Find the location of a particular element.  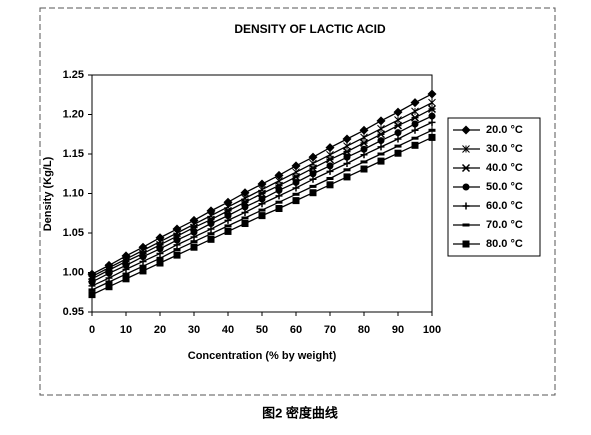

x-tick-label: 0 is located at coordinates (92, 330).